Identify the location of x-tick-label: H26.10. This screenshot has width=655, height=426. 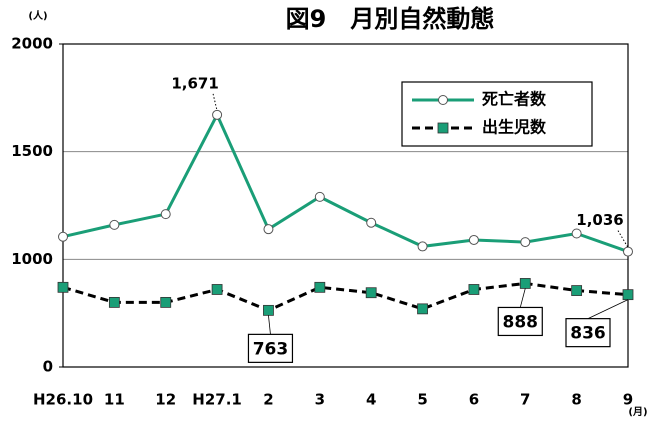
(63, 400).